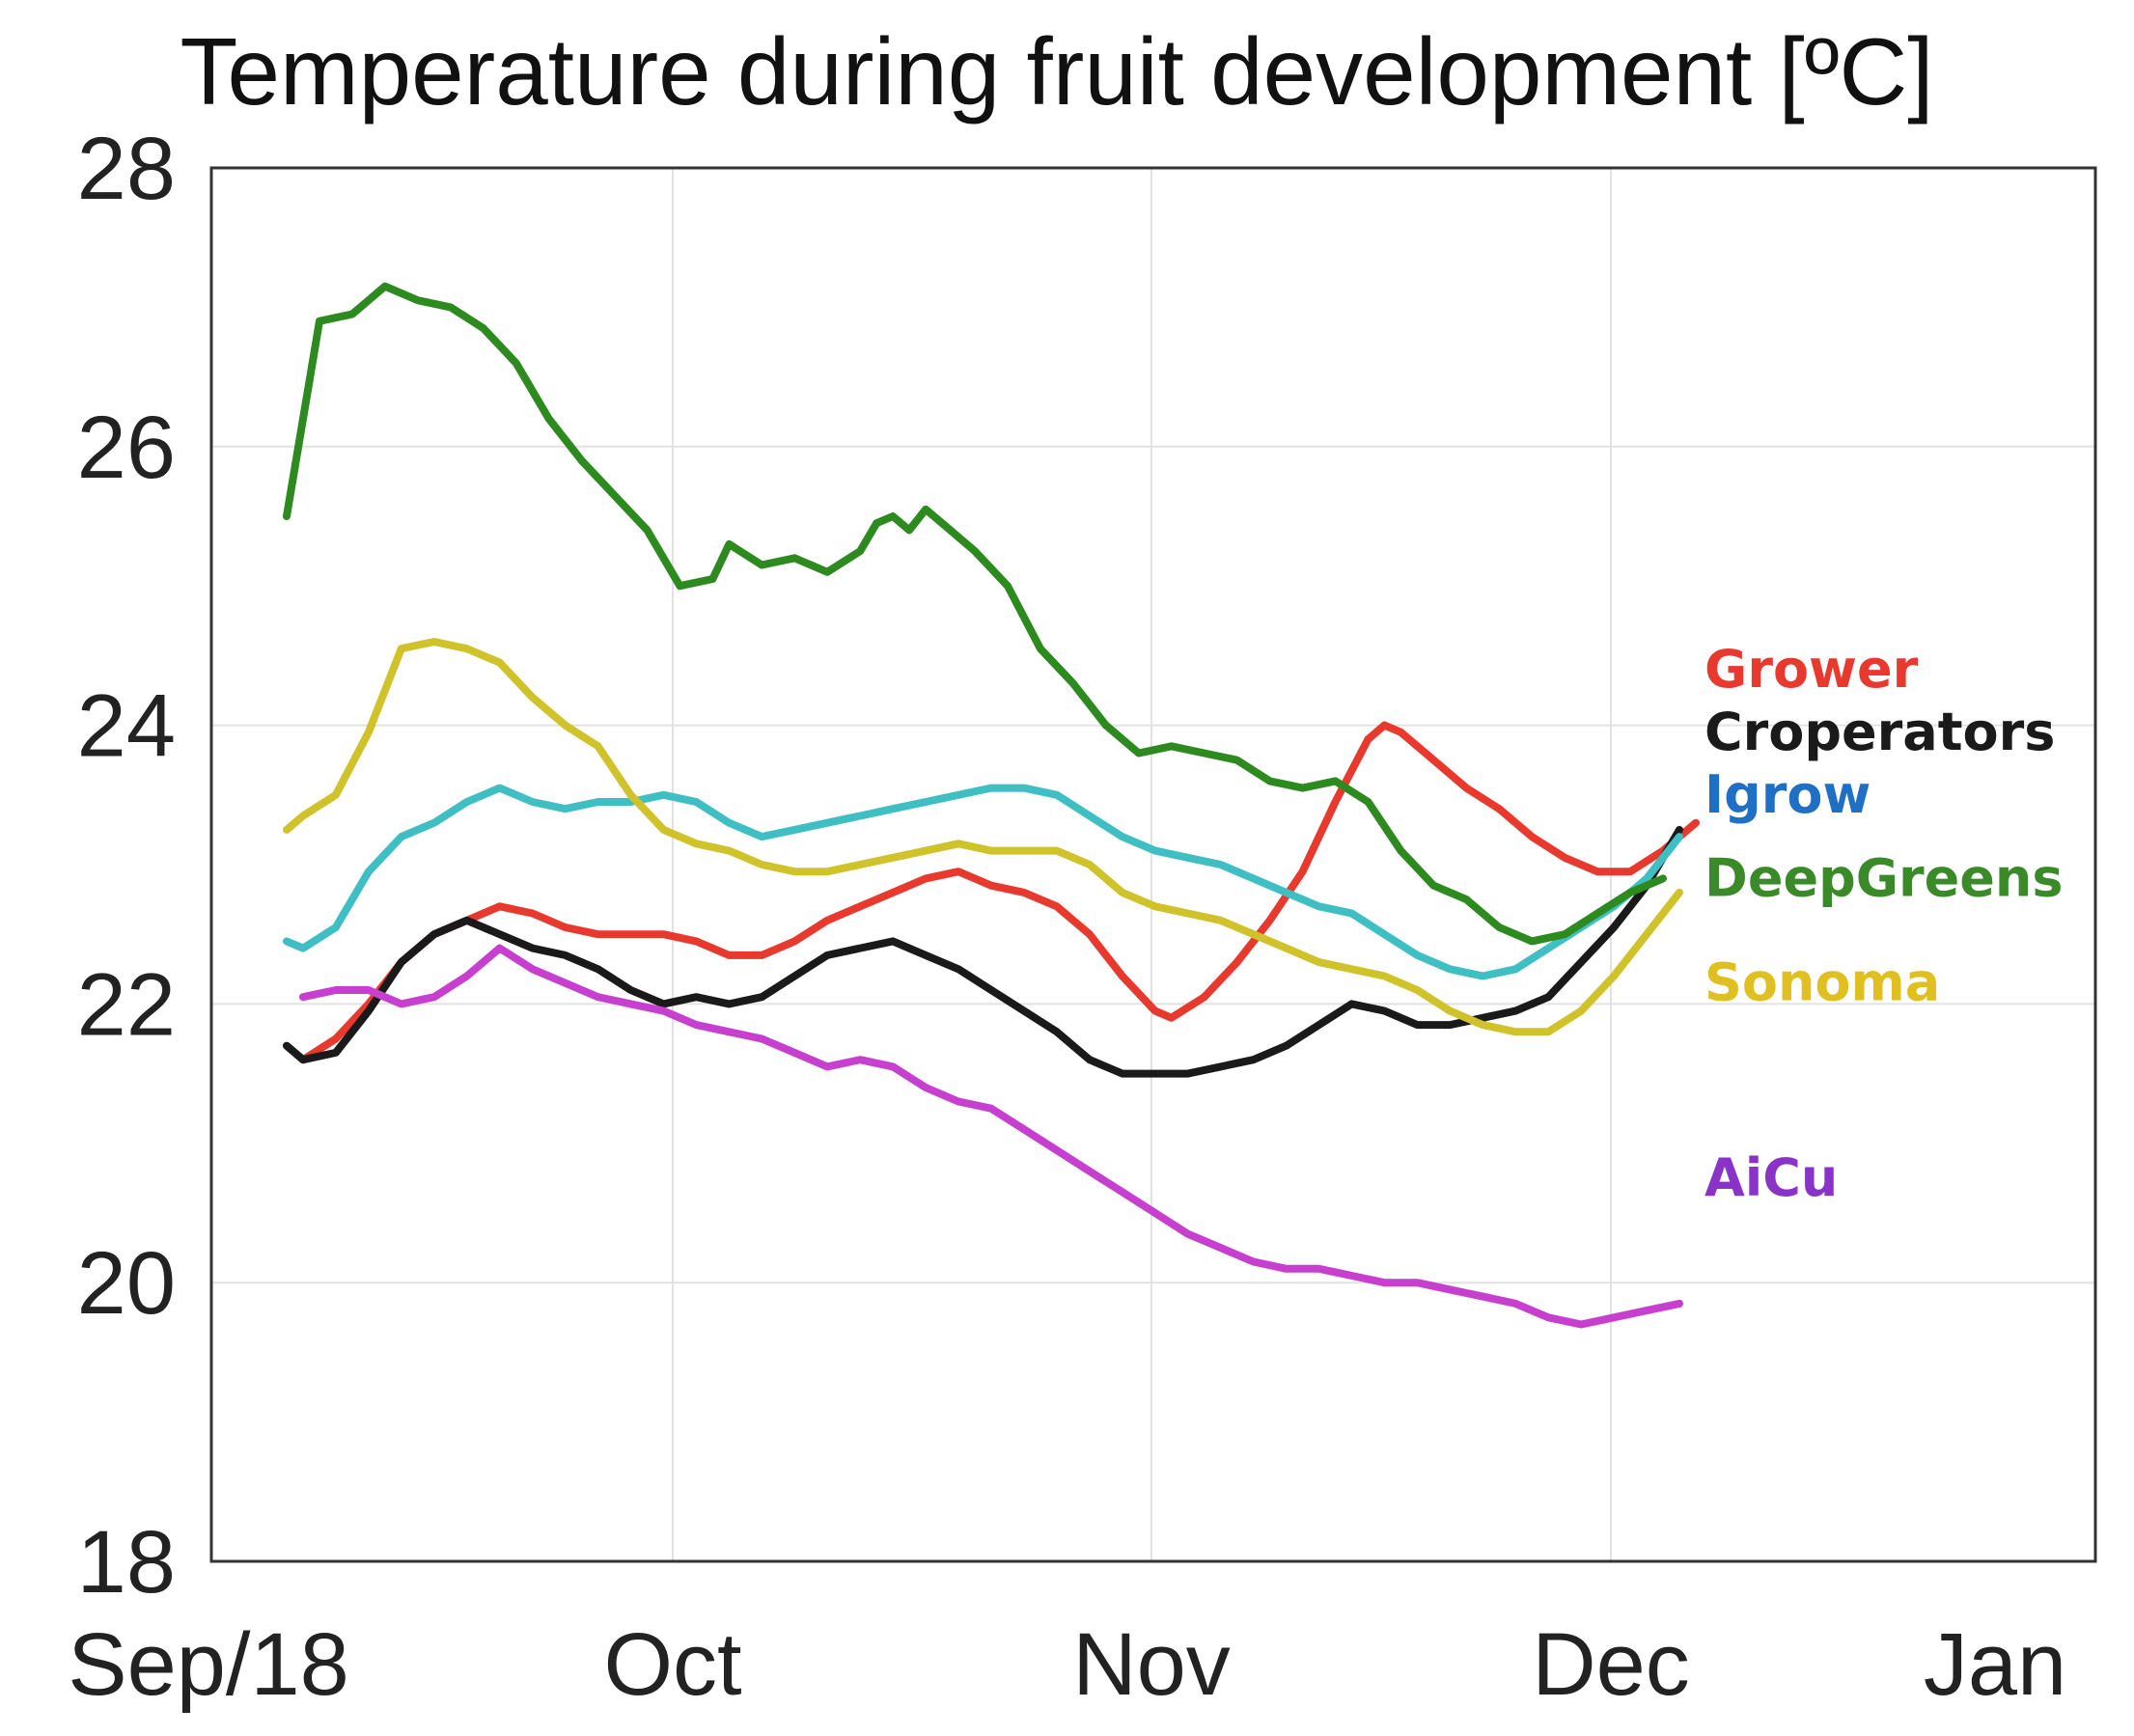  Describe the element at coordinates (1884, 878) in the screenshot. I see `series-label-deepgreens: DeepGreens` at that location.